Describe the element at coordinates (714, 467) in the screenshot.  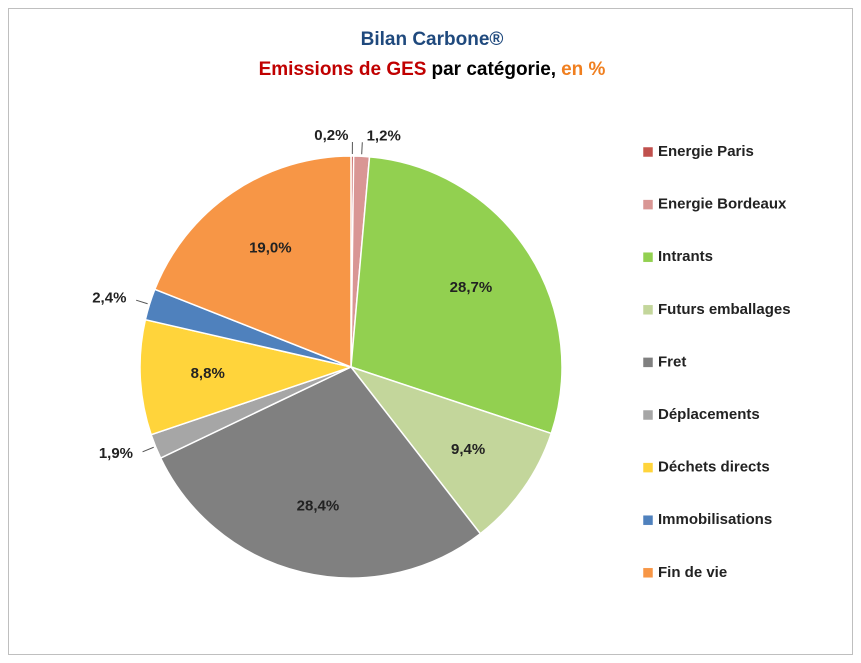
I see `legend-label: Déchets directs` at that location.